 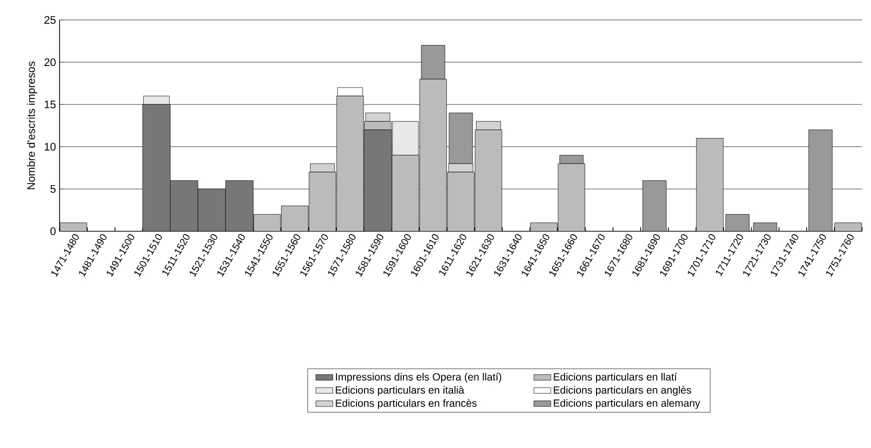 I want to click on legend-label: Edicions particulars en alemany, so click(x=627, y=404).